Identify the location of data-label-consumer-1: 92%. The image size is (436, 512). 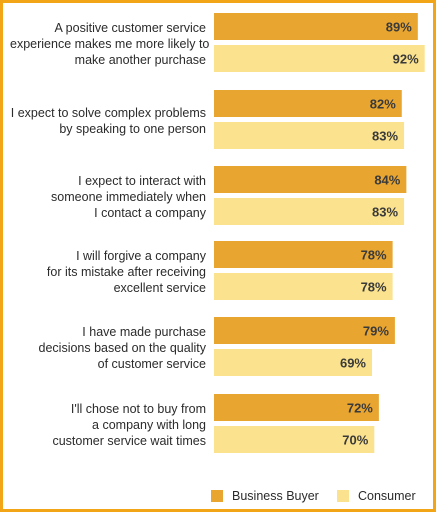
(406, 59).